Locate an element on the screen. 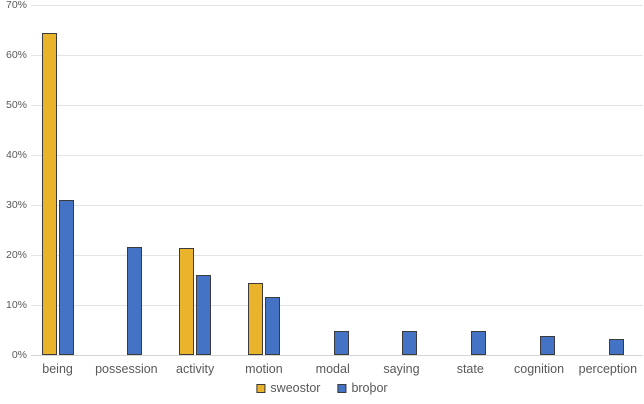 Image resolution: width=644 pixels, height=404 pixels. bar-brothor-activity is located at coordinates (204, 315).